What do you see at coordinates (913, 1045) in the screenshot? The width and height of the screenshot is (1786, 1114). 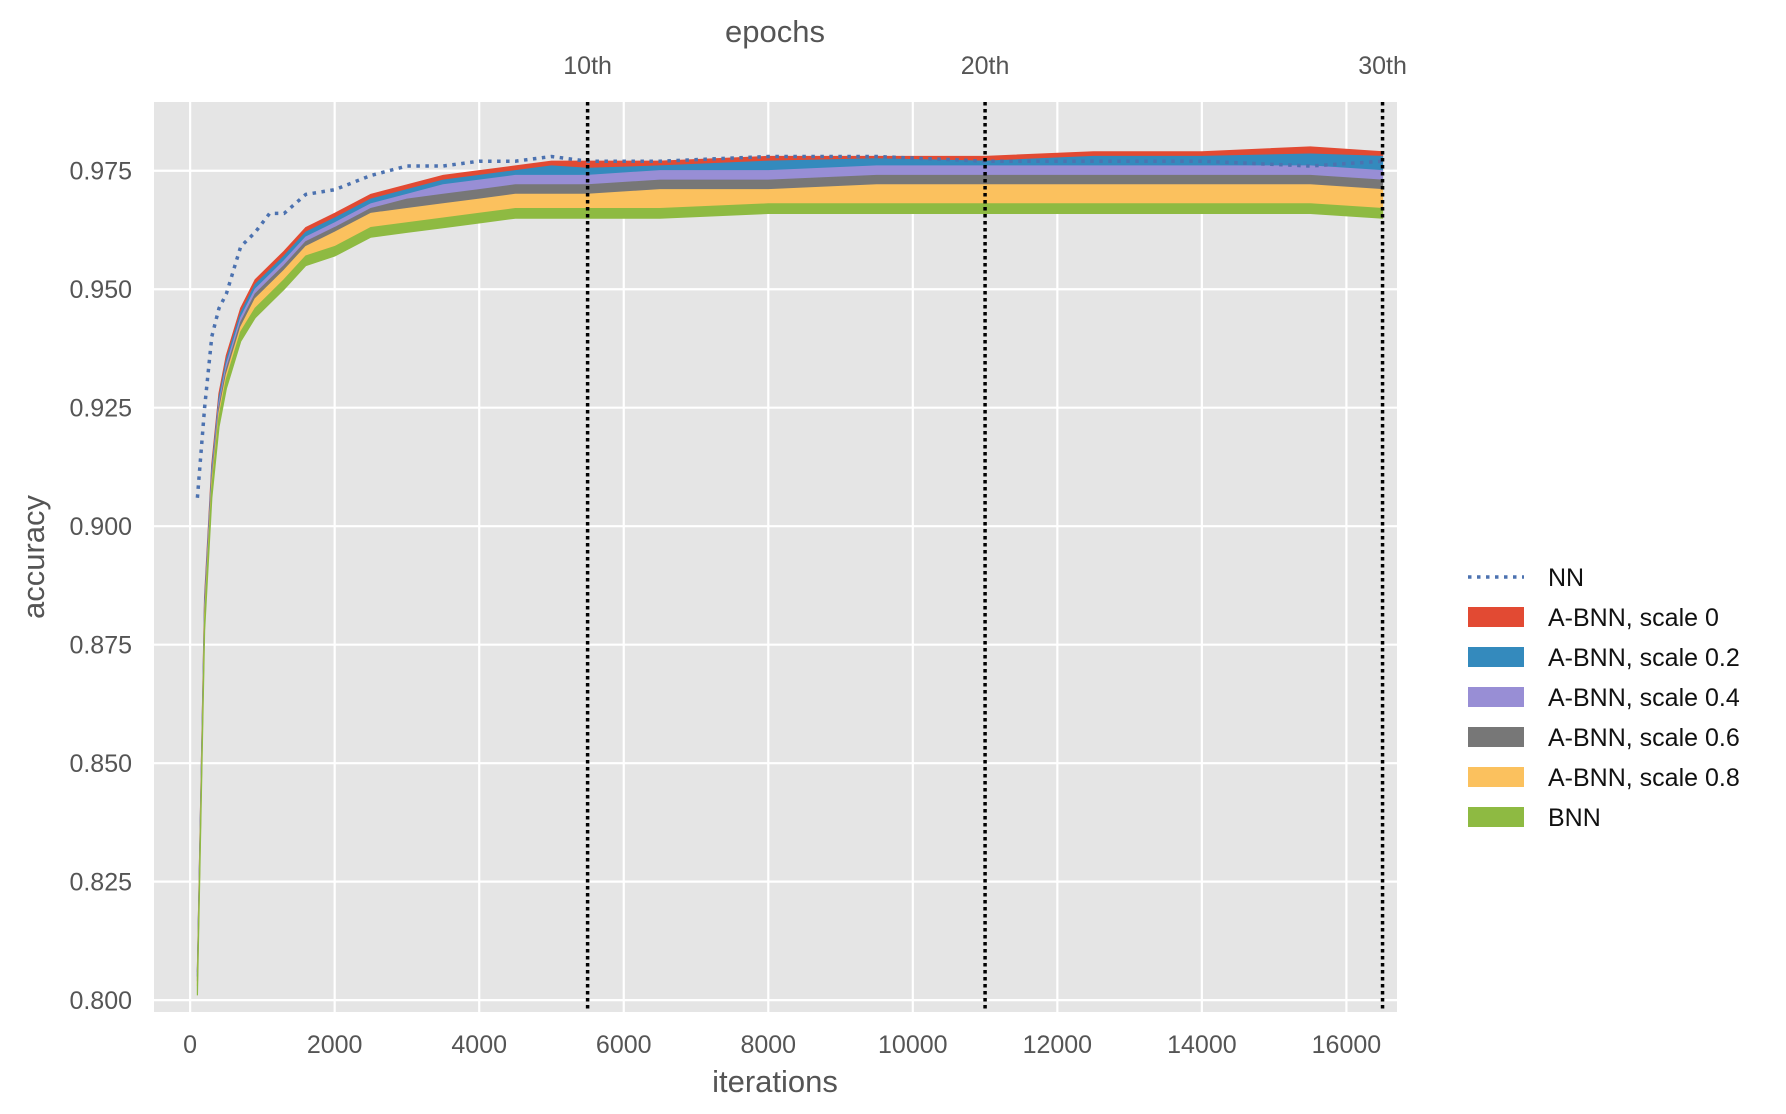 I see `x-tick-label: 10000` at bounding box center [913, 1045].